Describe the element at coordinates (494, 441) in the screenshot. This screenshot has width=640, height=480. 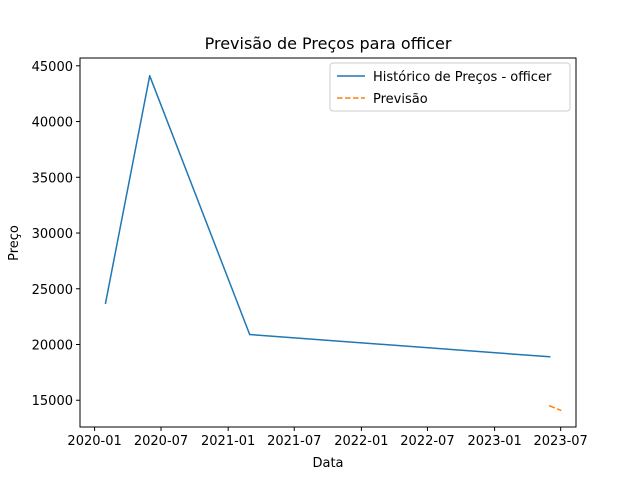
I see `x-tick-label: 2023-01` at that location.